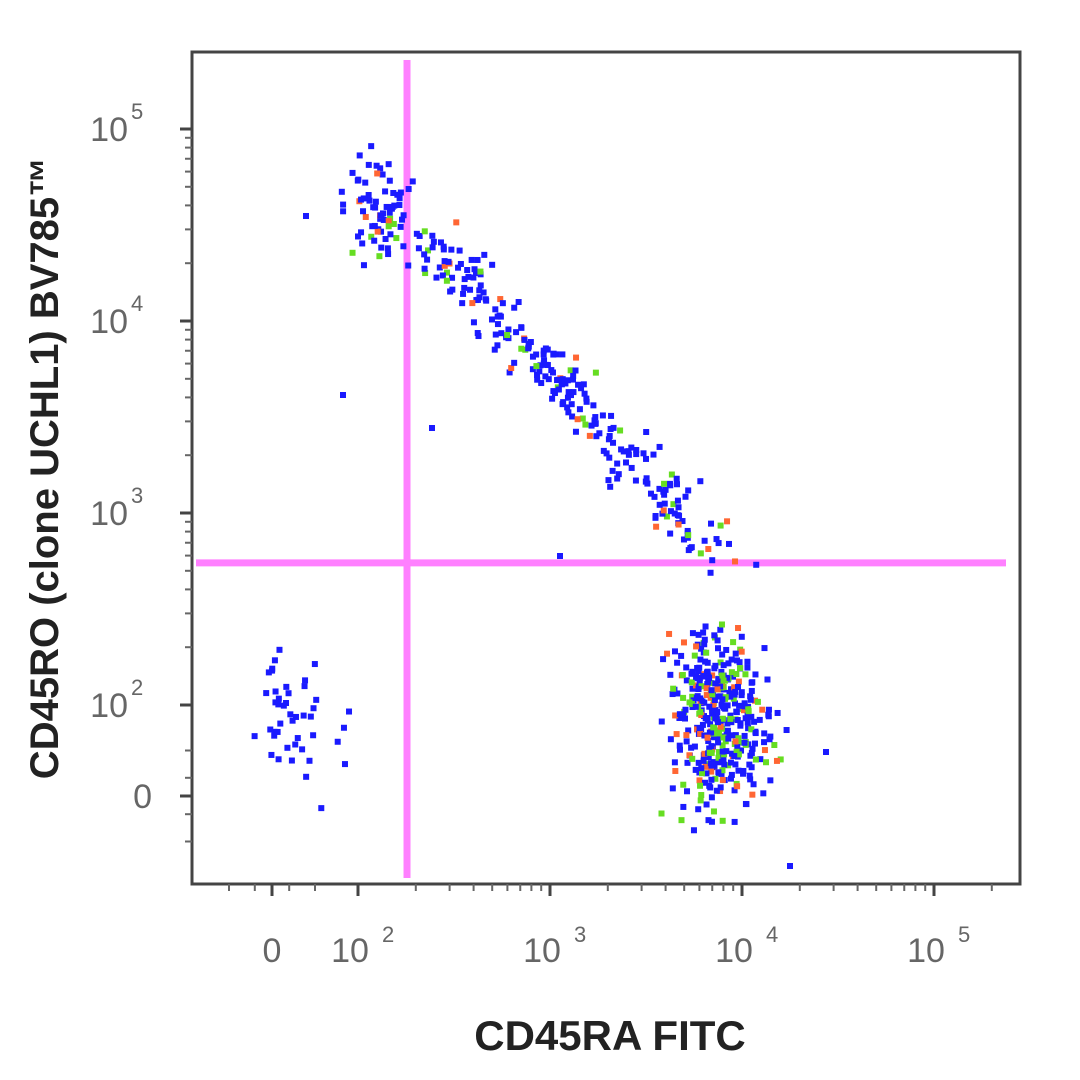  Describe the element at coordinates (388, 934) in the screenshot. I see `x-tick-exponent: 2` at that location.